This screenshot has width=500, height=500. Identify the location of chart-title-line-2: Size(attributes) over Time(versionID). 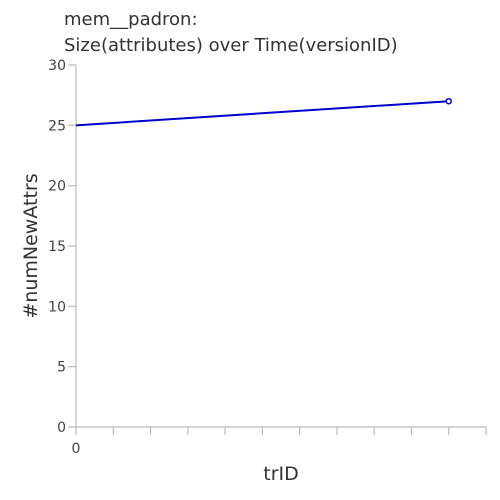
(231, 45).